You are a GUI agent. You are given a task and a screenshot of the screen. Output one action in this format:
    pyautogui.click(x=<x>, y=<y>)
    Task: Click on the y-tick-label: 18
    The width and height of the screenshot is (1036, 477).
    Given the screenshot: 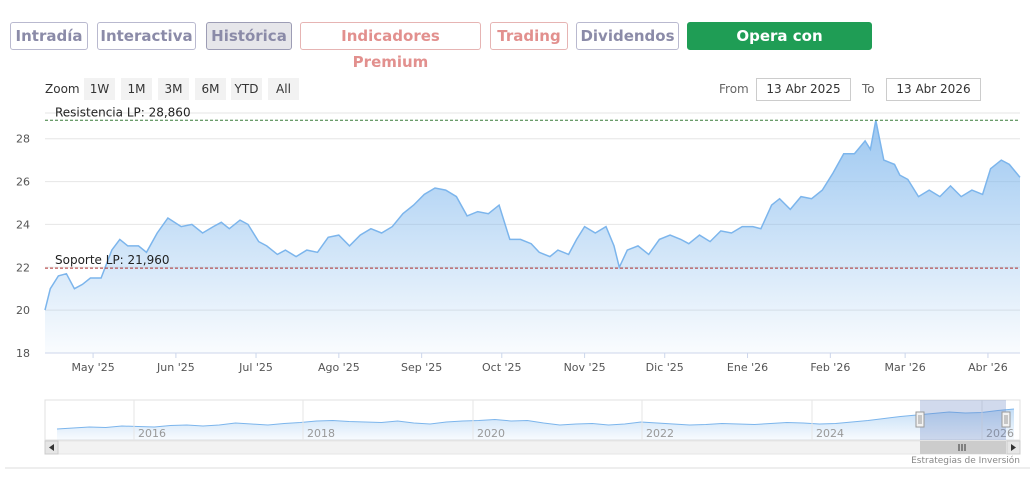 What is the action you would take?
    pyautogui.click(x=23, y=353)
    